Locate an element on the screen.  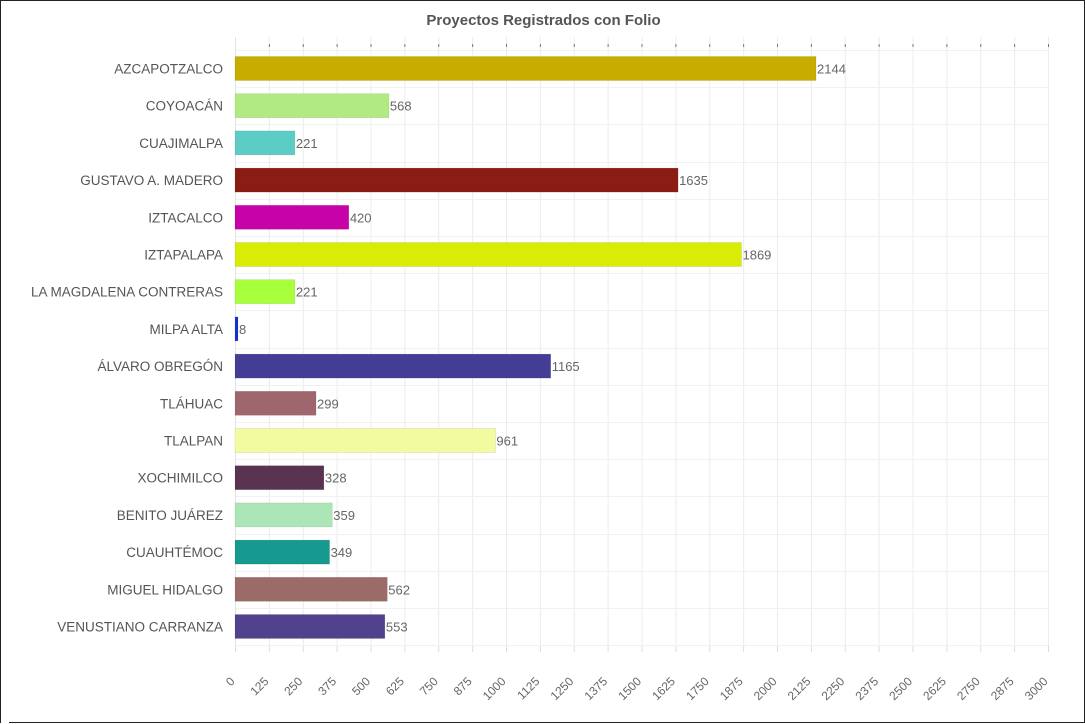
x-tick-label: 250 is located at coordinates (293, 686).